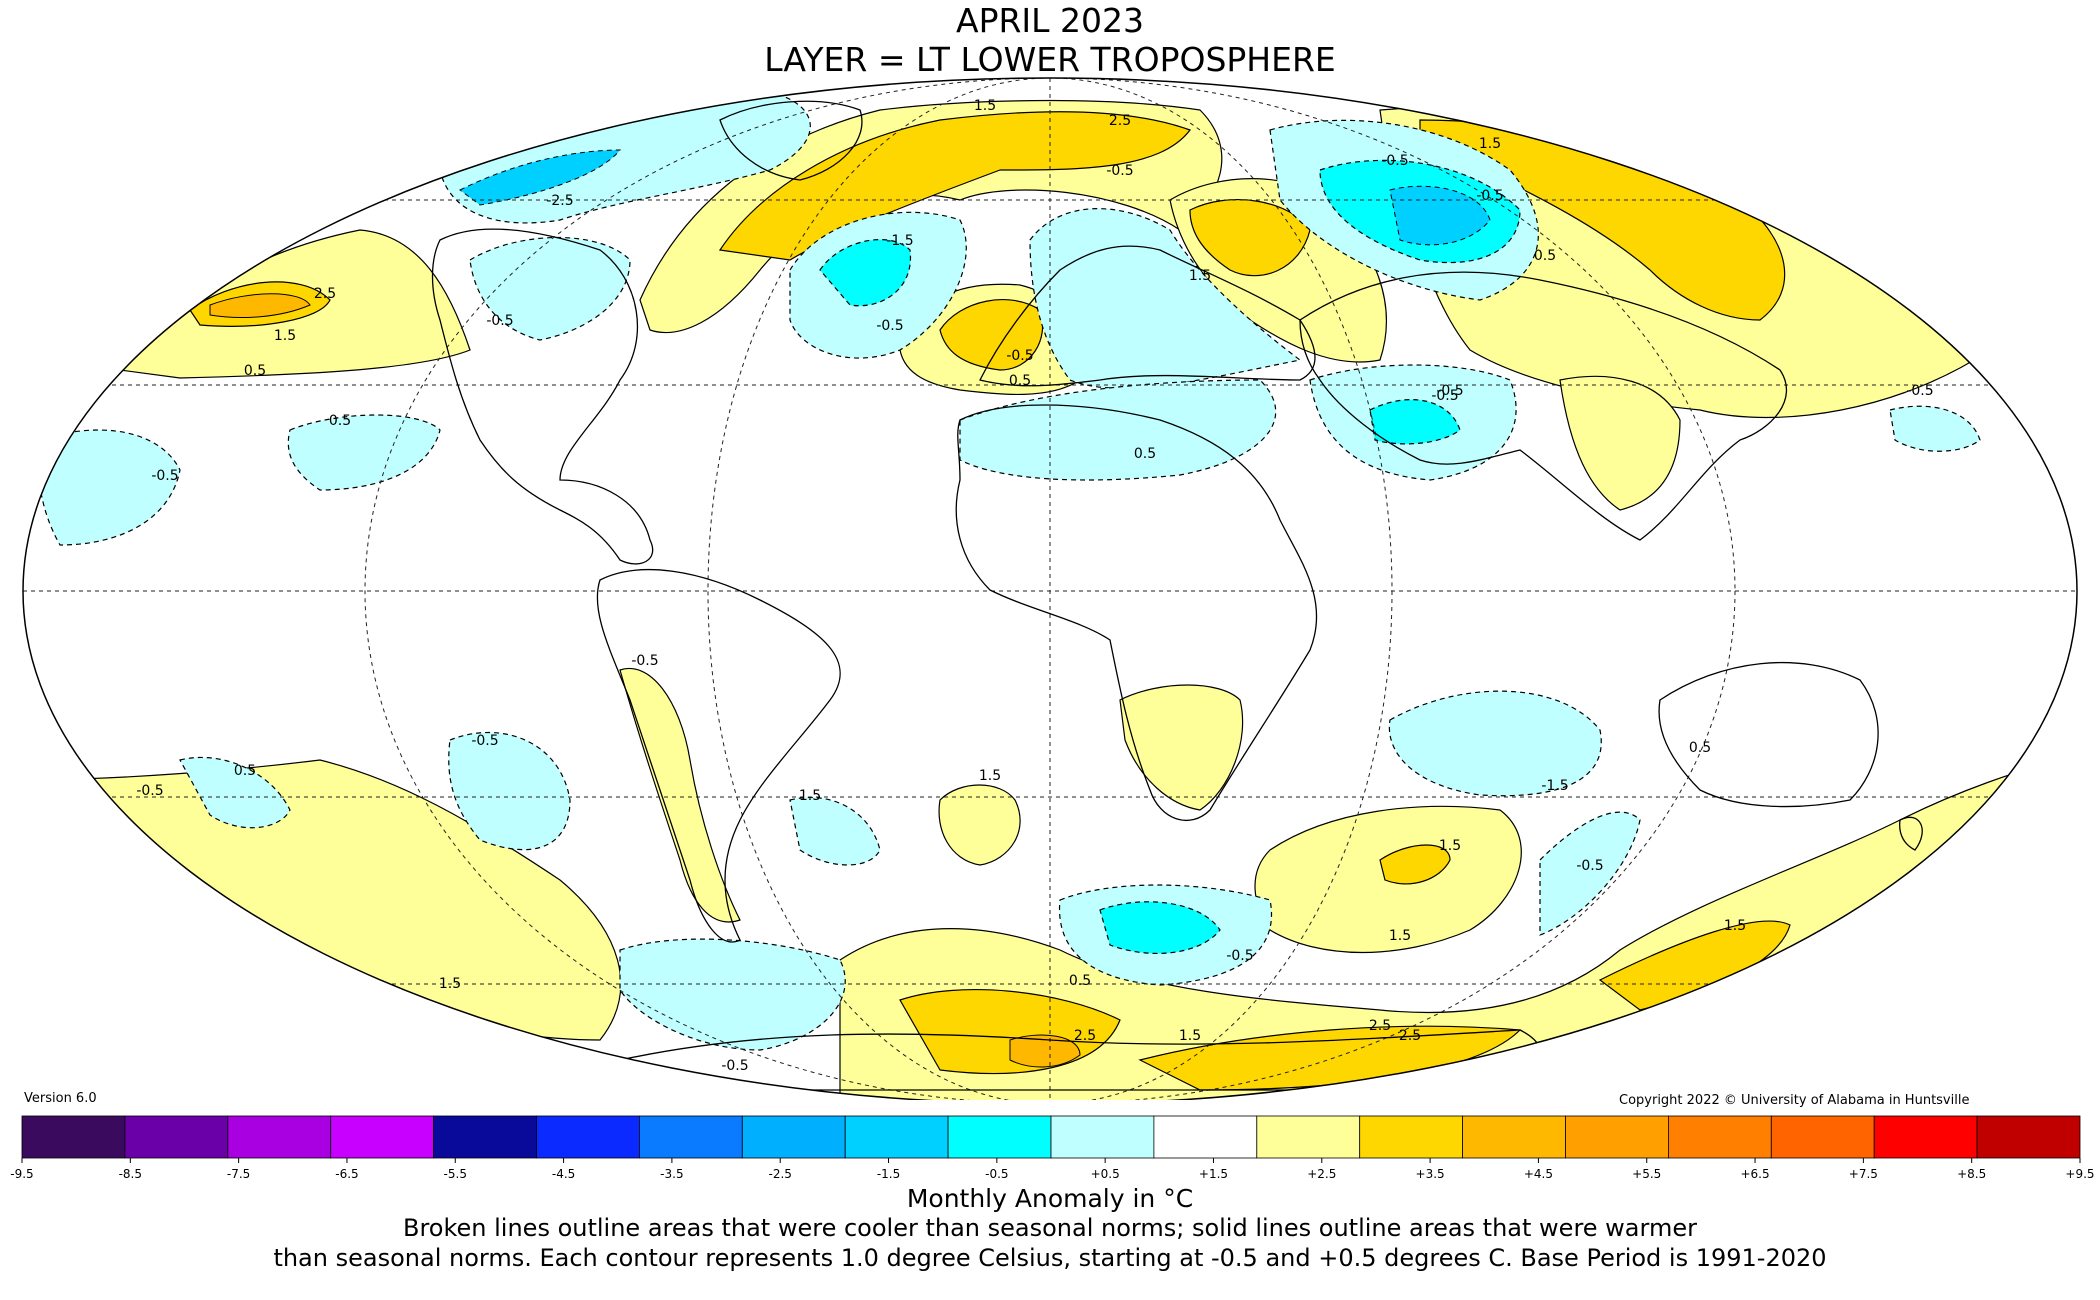 Image resolution: width=2100 pixels, height=1300 pixels. Describe the element at coordinates (1646, 1174) in the screenshot. I see `colorbar-tick-label: +5.5` at that location.